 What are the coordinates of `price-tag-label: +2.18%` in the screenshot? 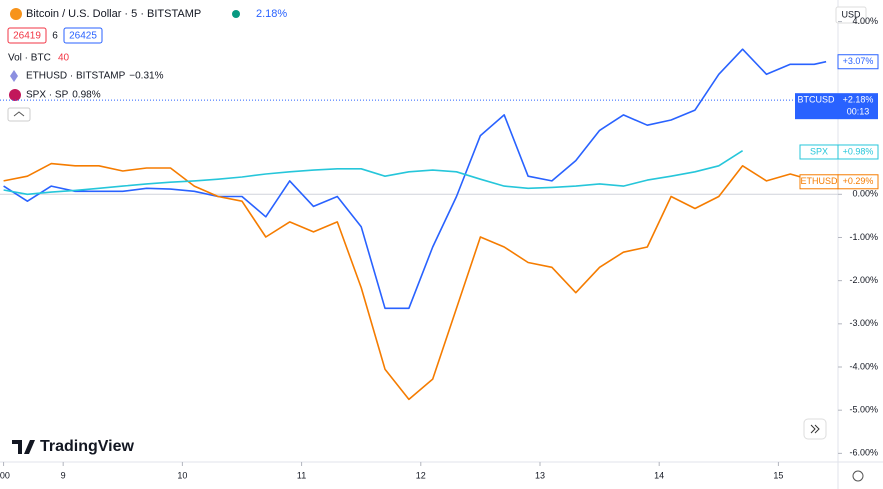 It's located at (858, 100).